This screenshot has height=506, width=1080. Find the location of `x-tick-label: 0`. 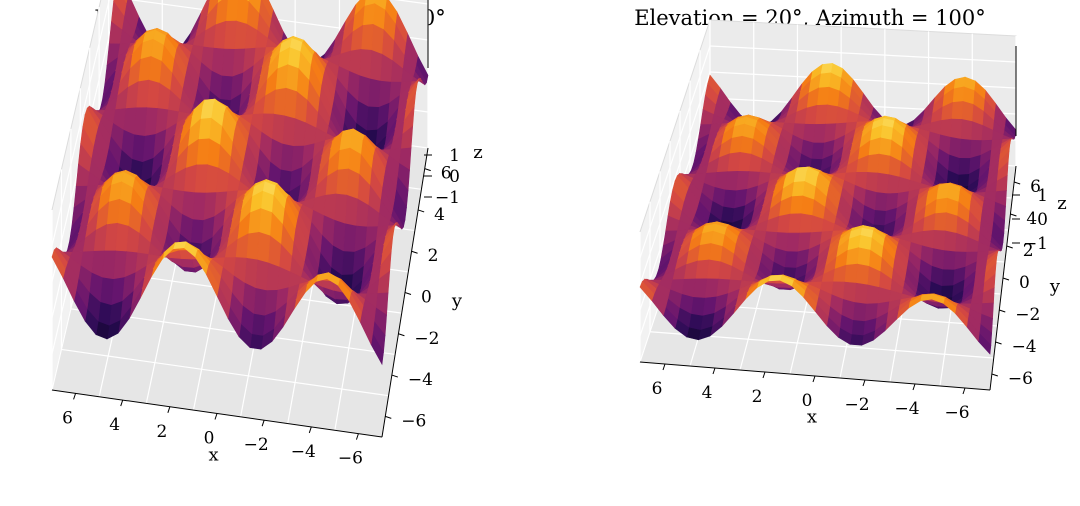

x-tick-label: 0 is located at coordinates (209, 439).